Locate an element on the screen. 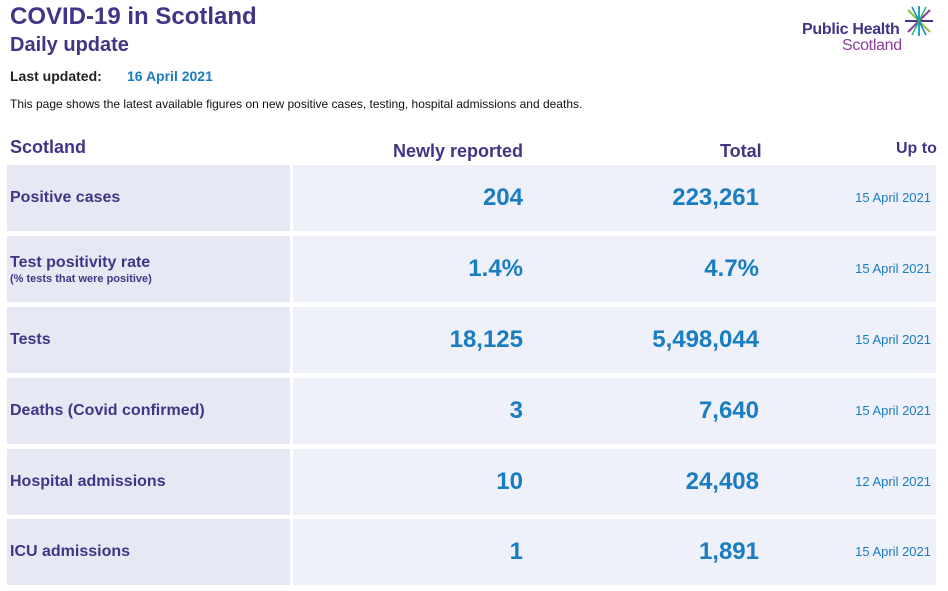 Image resolution: width=948 pixels, height=591 pixels. row-label: Positive cases is located at coordinates (65, 198).